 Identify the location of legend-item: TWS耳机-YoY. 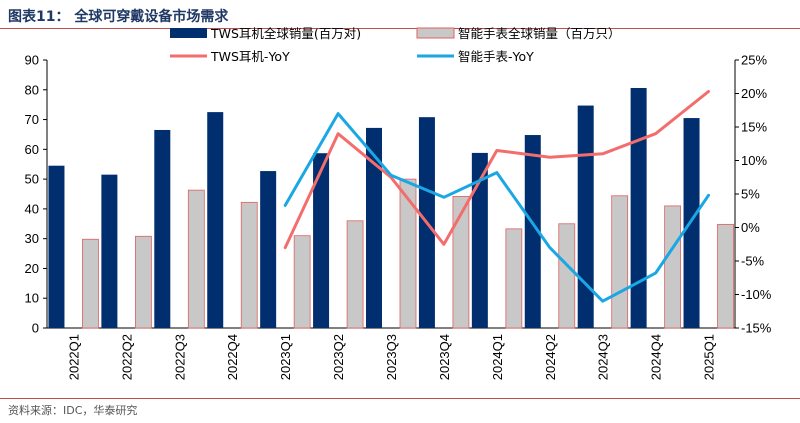
(230, 56).